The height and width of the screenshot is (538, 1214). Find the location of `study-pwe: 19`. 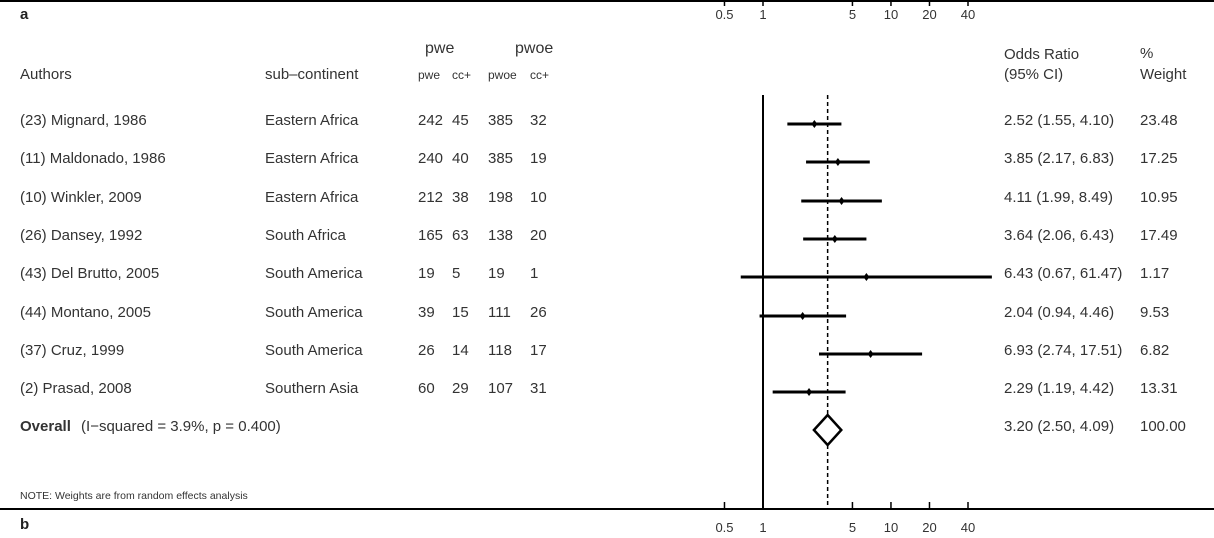

study-pwe: 19 is located at coordinates (426, 273).